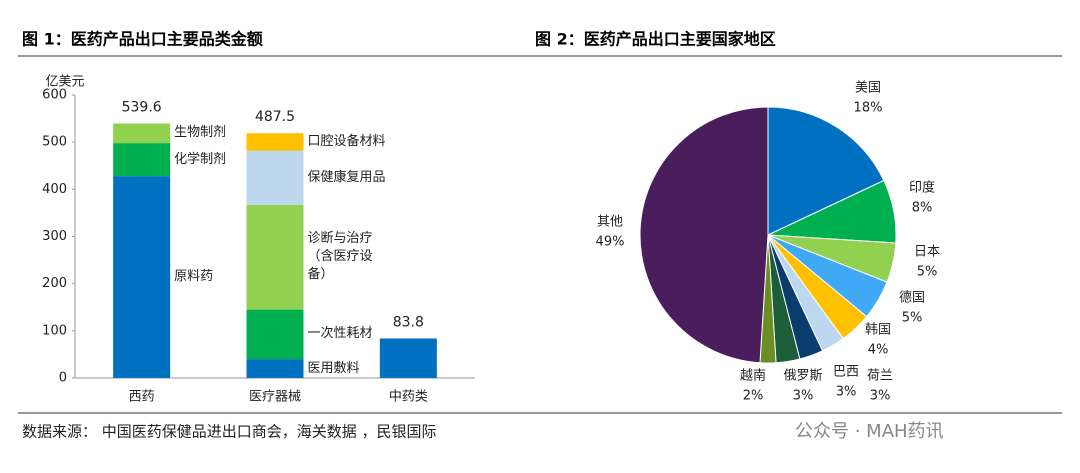 This screenshot has height=473, width=1080. Describe the element at coordinates (200, 133) in the screenshot. I see `segment-label: 生物制剂` at that location.